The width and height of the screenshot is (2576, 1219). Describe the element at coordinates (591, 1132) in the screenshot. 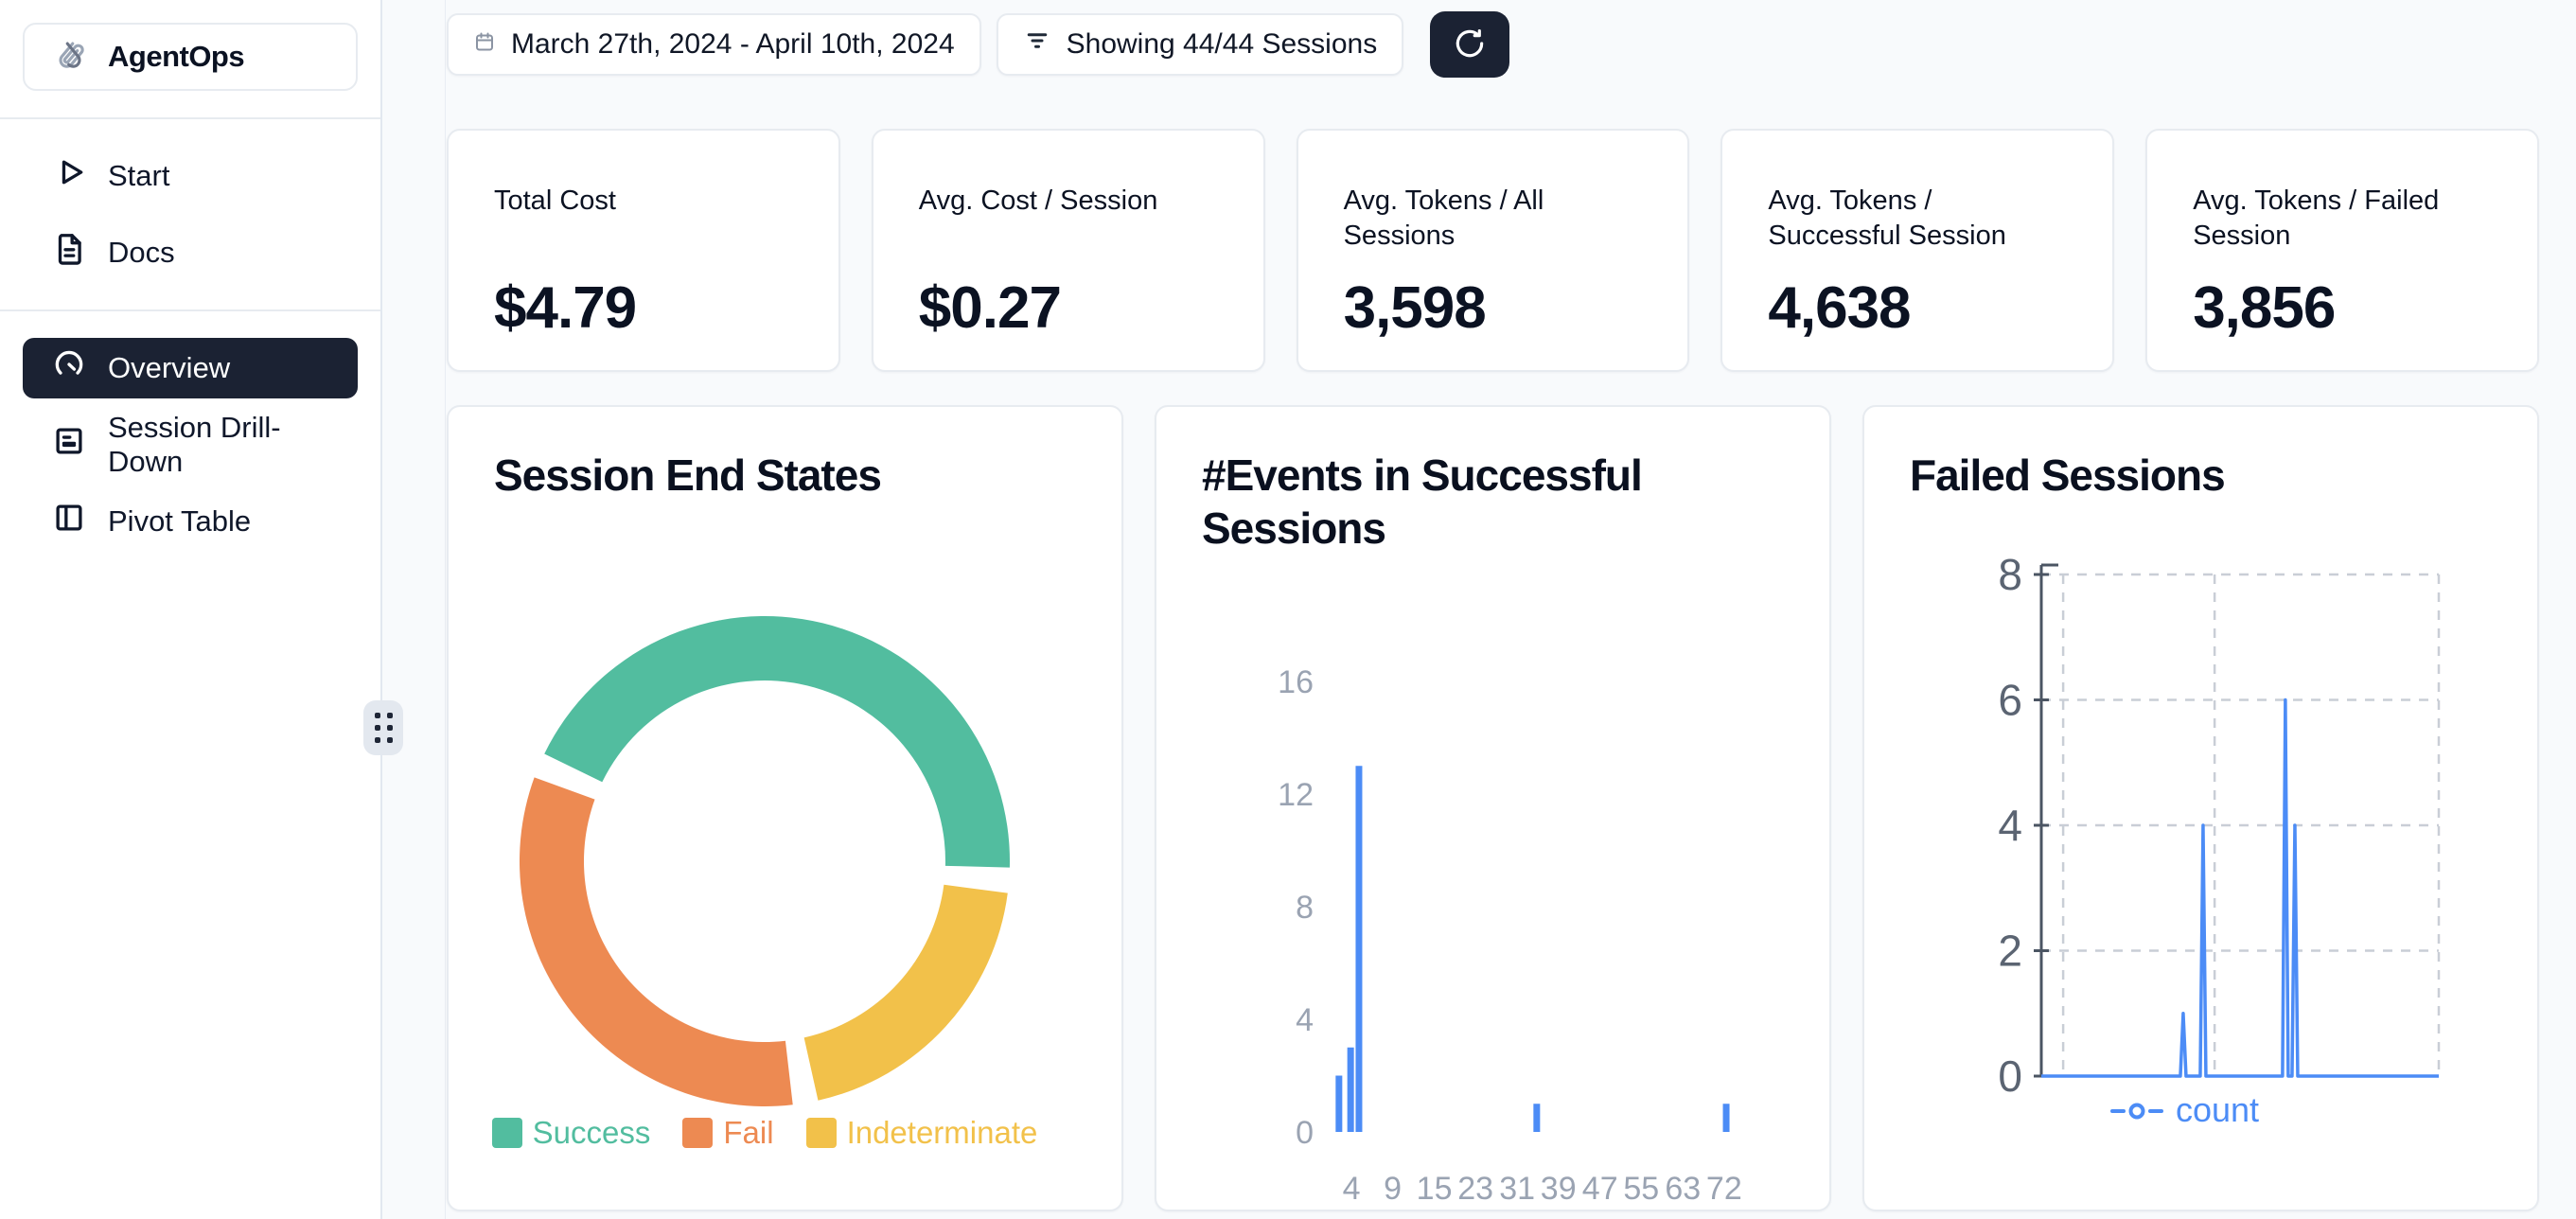

I see `legend-label: Success` at that location.